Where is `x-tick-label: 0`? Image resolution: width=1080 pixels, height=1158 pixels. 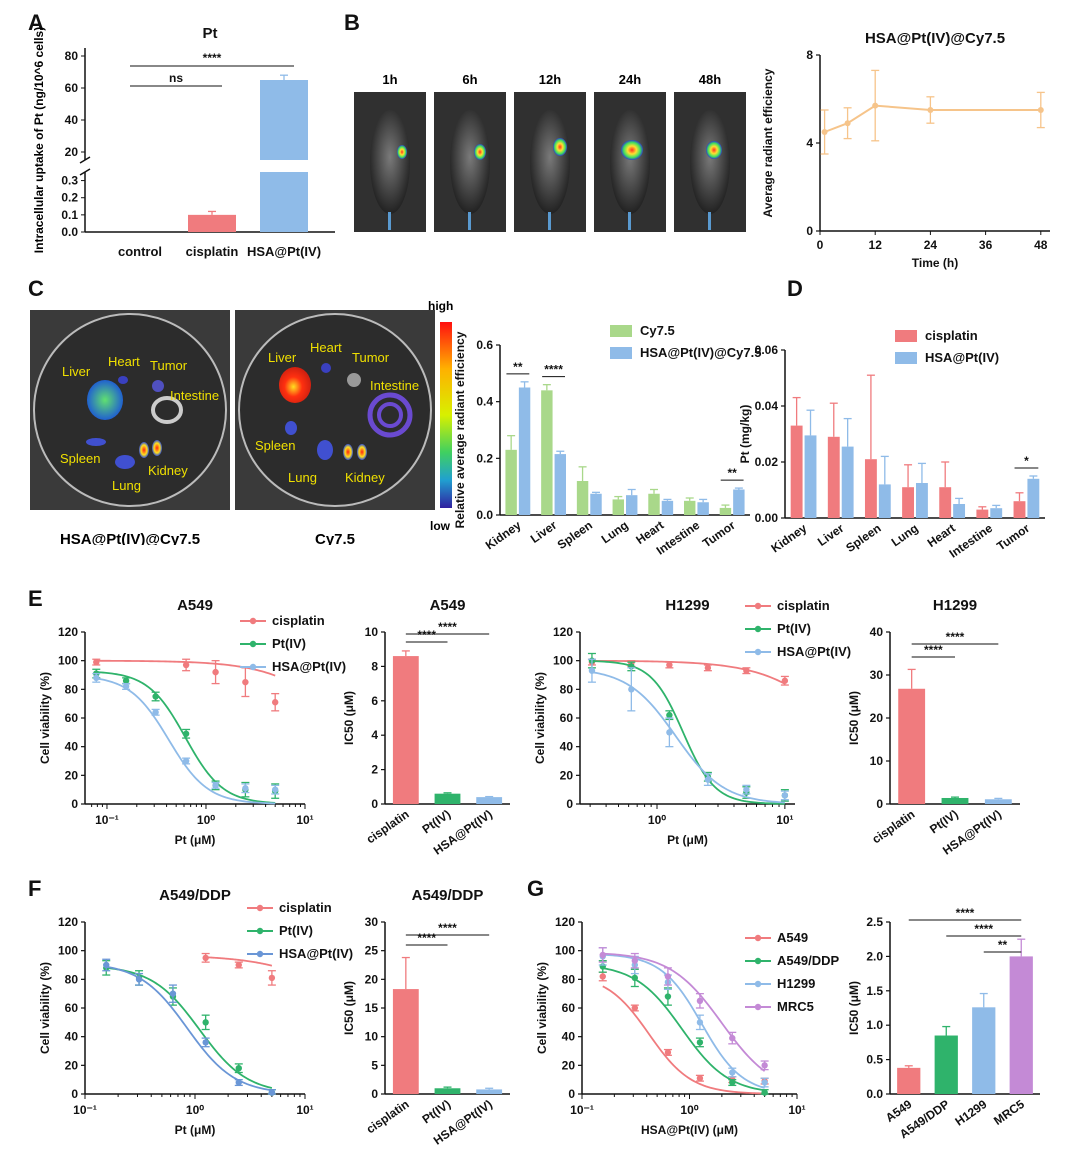 x-tick-label: 0 is located at coordinates (820, 245).